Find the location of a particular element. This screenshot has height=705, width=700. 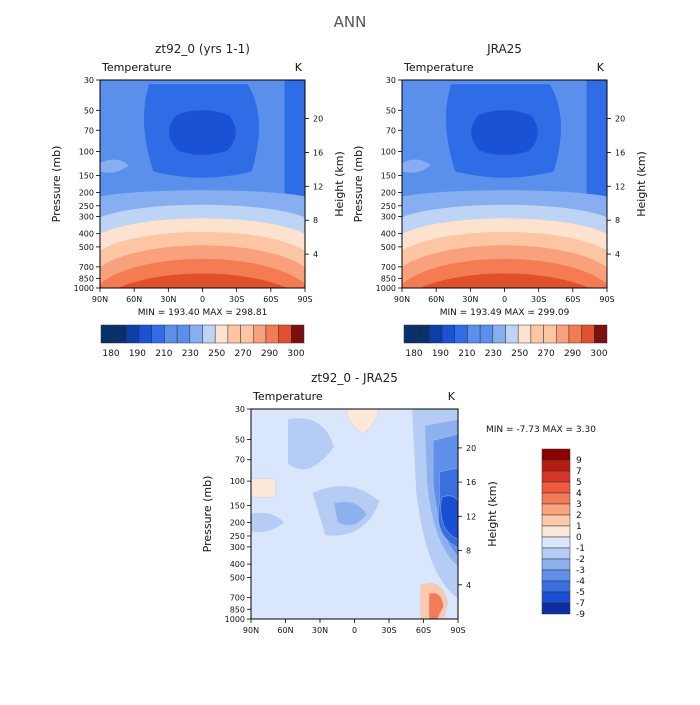

colorbar-label: 2 is located at coordinates (579, 516).